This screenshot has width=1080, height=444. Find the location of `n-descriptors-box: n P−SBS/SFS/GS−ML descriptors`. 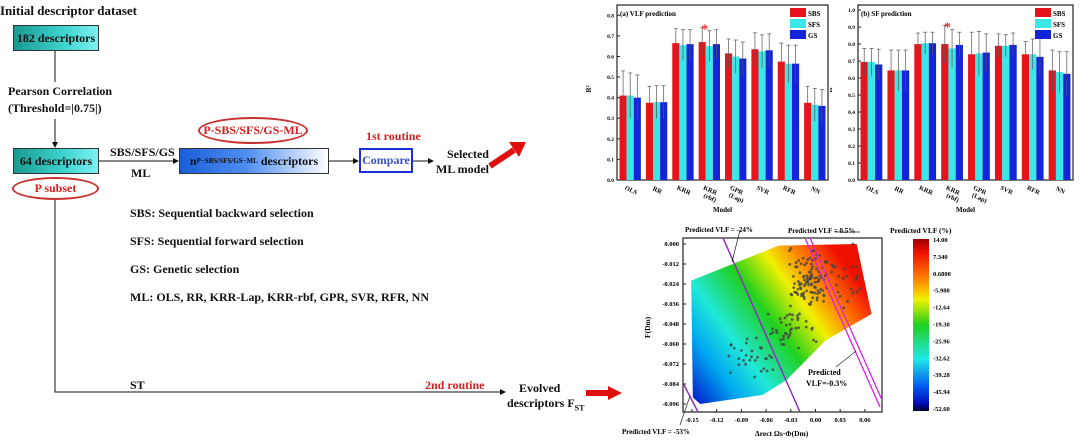

n-descriptors-box: n P−SBS/SFS/GS−ML descriptors is located at coordinates (254, 161).